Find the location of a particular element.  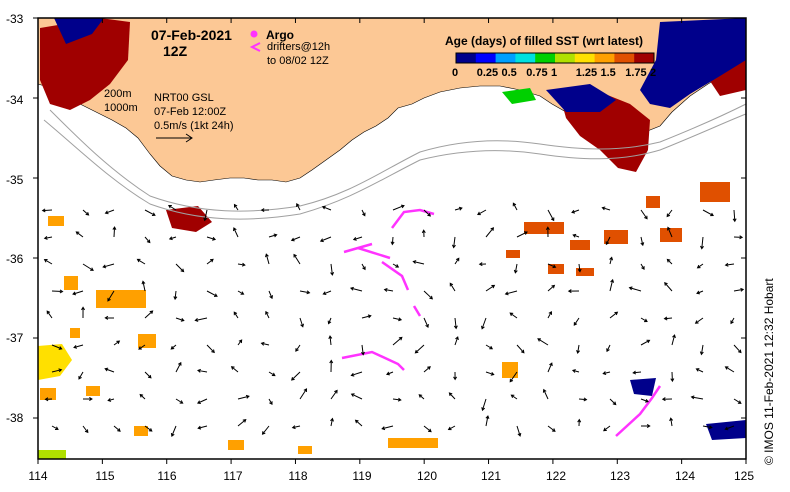

isobath-200m-label: 200m is located at coordinates (118, 94).